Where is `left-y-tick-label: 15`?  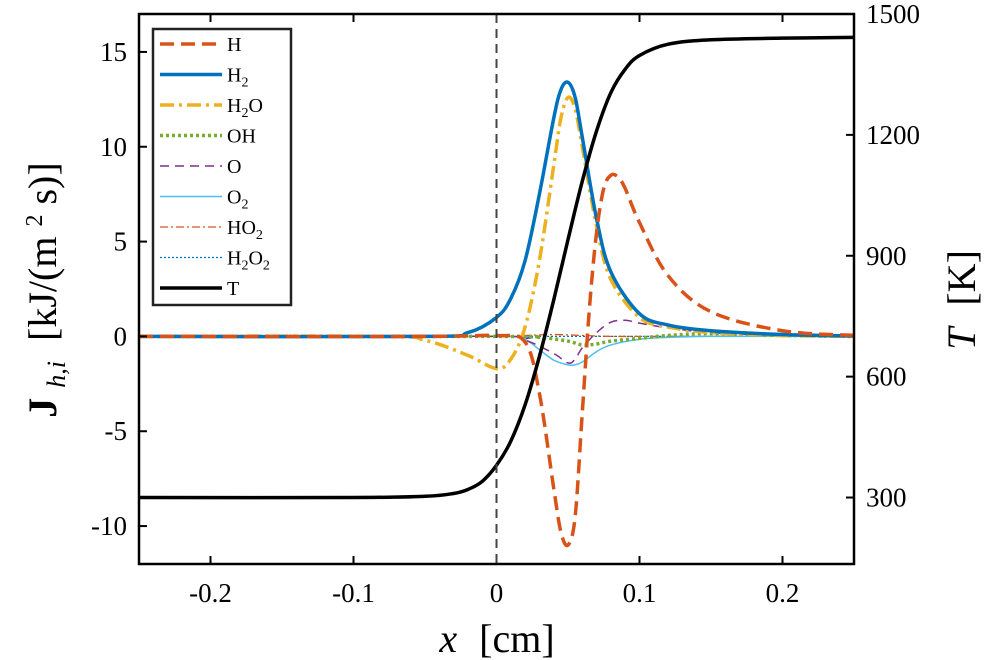
left-y-tick-label: 15 is located at coordinates (113, 52).